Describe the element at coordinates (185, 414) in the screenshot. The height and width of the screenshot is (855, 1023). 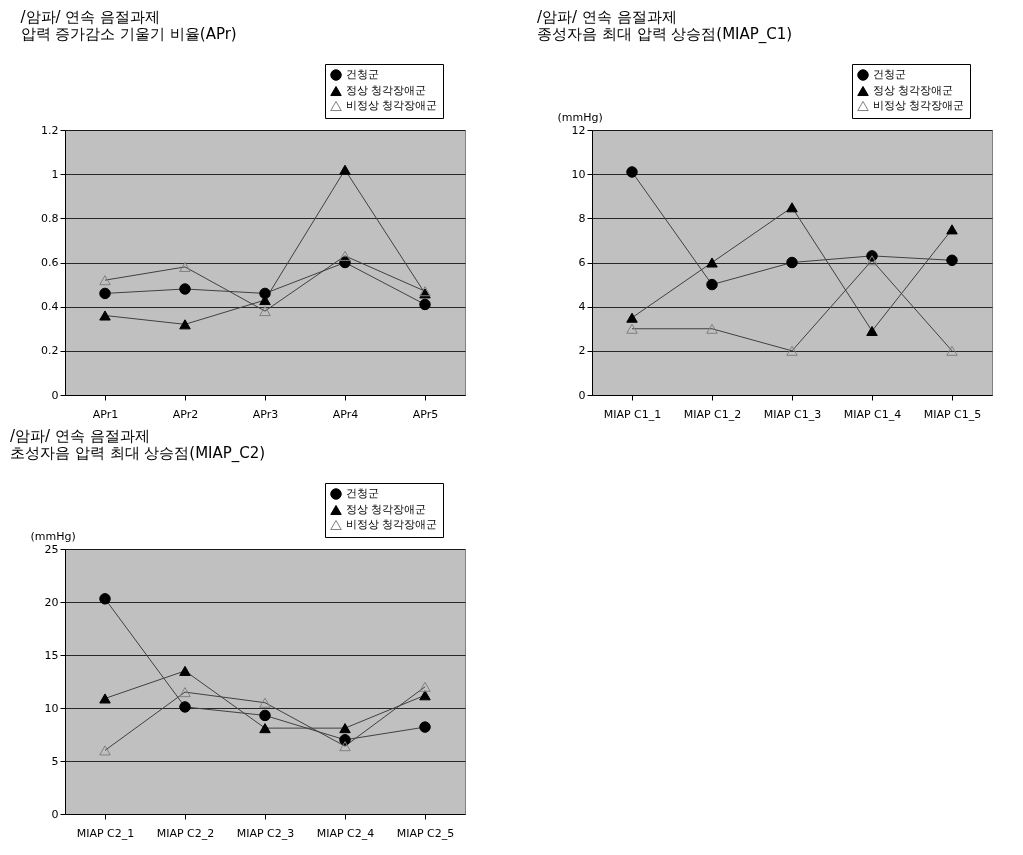
I see `x-tick-label: APr2` at that location.